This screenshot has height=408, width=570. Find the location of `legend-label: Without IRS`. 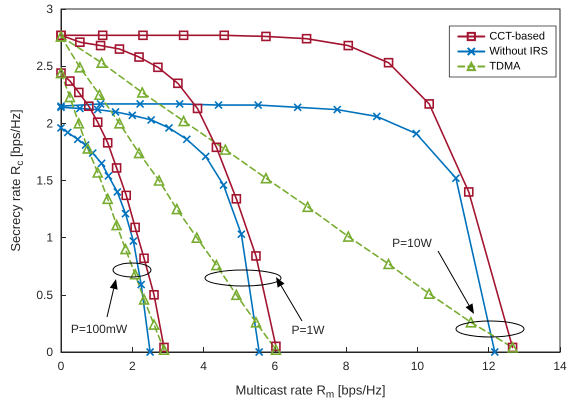

legend-label: Without IRS is located at coordinates (518, 52).